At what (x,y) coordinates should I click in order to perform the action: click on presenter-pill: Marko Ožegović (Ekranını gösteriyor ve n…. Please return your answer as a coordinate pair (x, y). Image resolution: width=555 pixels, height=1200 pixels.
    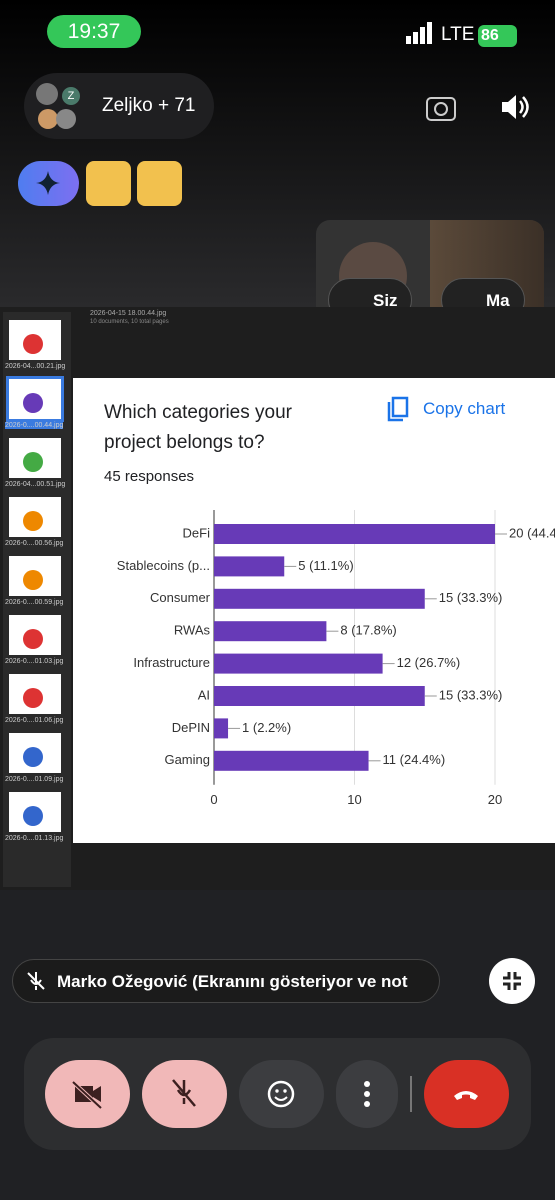
    Looking at the image, I should click on (226, 981).